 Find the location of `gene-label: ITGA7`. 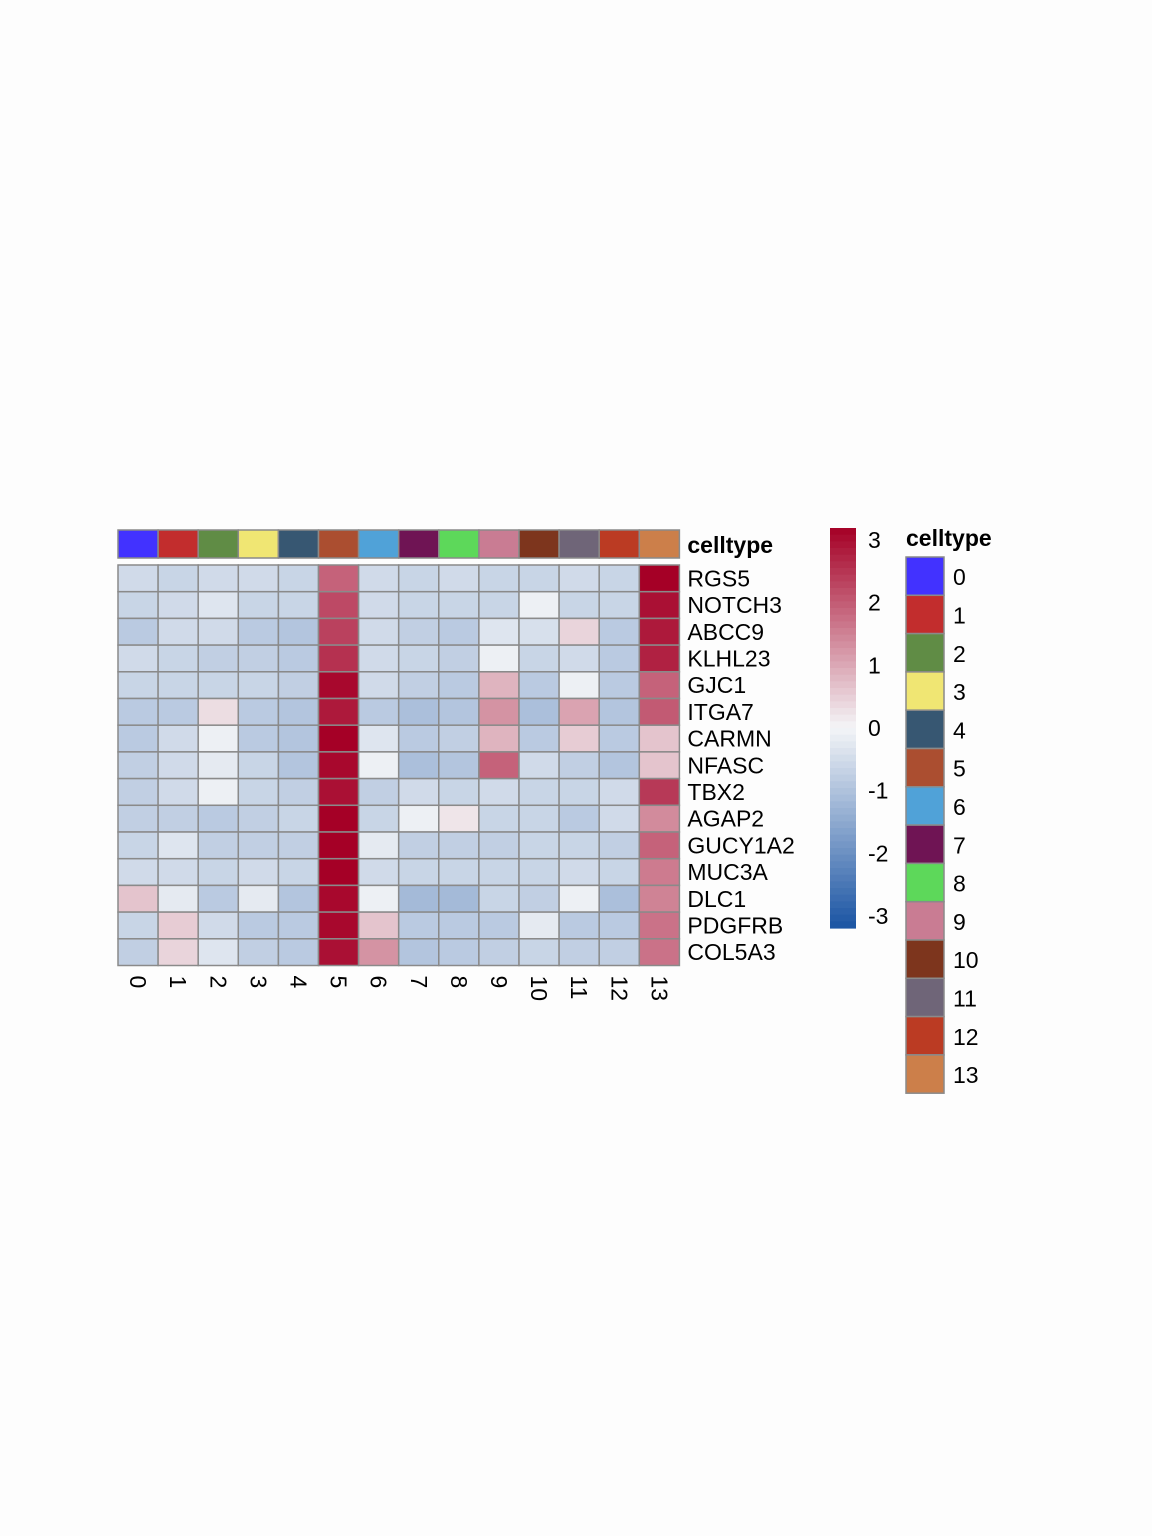

gene-label: ITGA7 is located at coordinates (720, 712).